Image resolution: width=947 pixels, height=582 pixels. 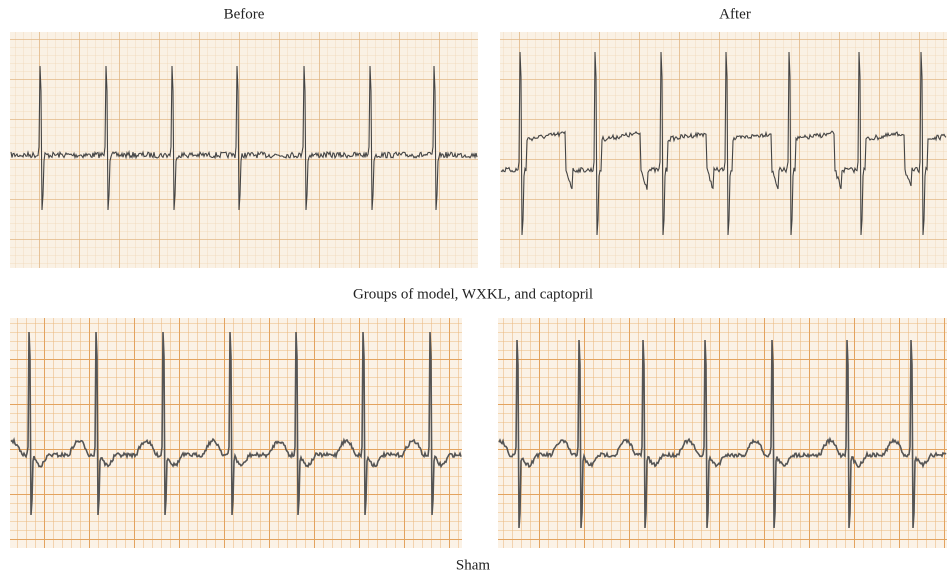 What do you see at coordinates (244, 14) in the screenshot?
I see `panel-label: Before` at bounding box center [244, 14].